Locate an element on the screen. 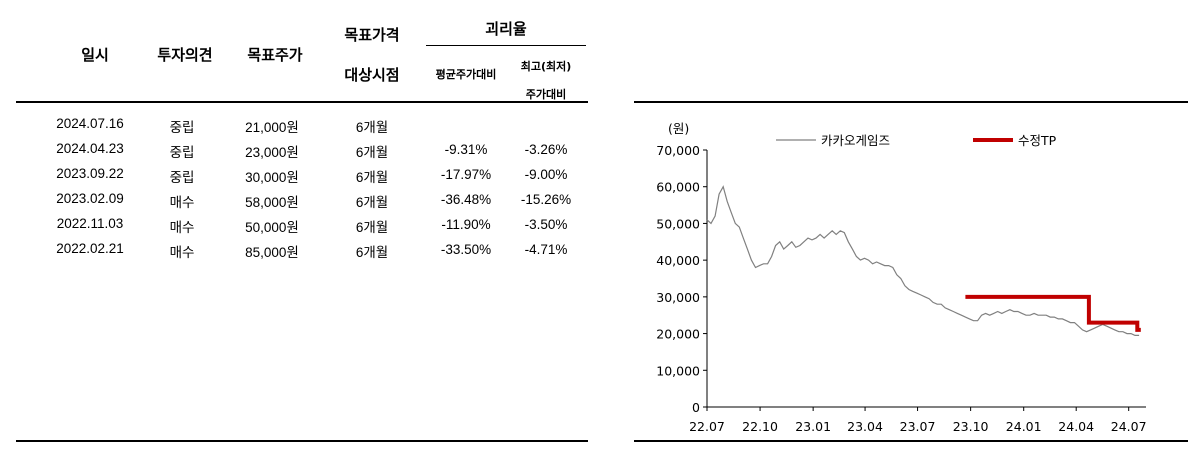 Image resolution: width=1189 pixels, height=451 pixels. target-price-line is located at coordinates (1053, 313).